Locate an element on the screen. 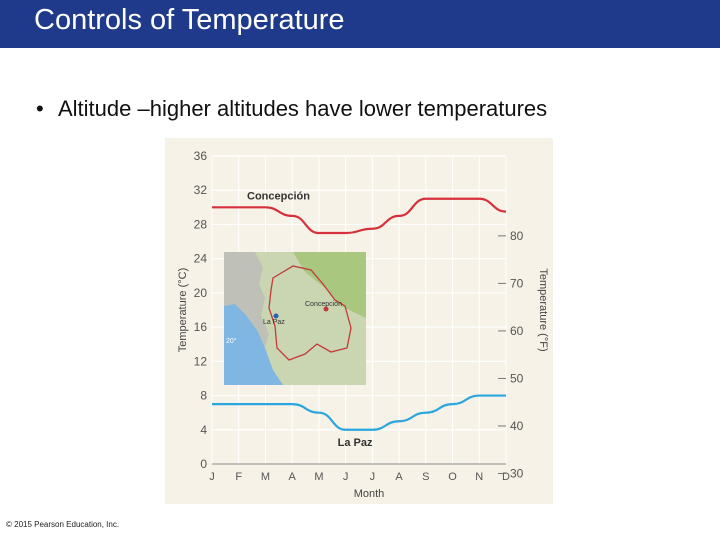 The width and height of the screenshot is (720, 540). map-concepcion-marker is located at coordinates (326, 309).